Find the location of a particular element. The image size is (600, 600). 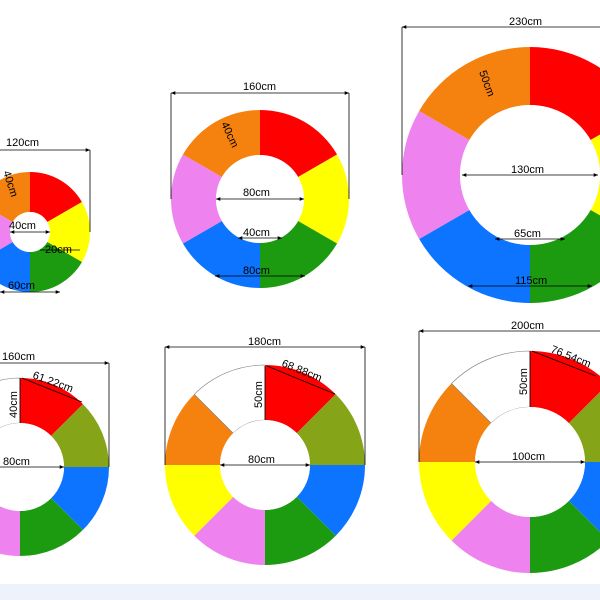

ring-160b-segment-olive is located at coordinates (80, 435).